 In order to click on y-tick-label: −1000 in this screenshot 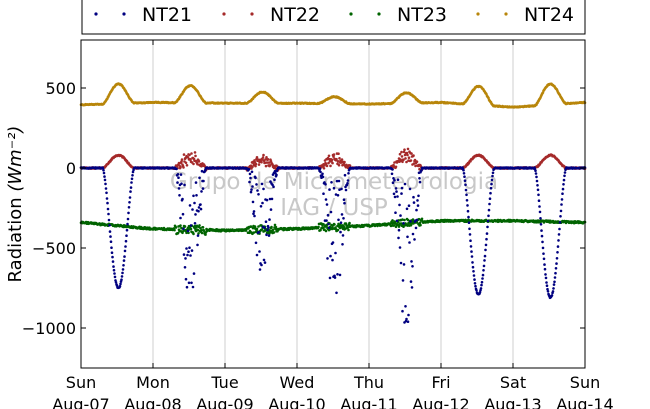, I will do `click(49, 328)`.